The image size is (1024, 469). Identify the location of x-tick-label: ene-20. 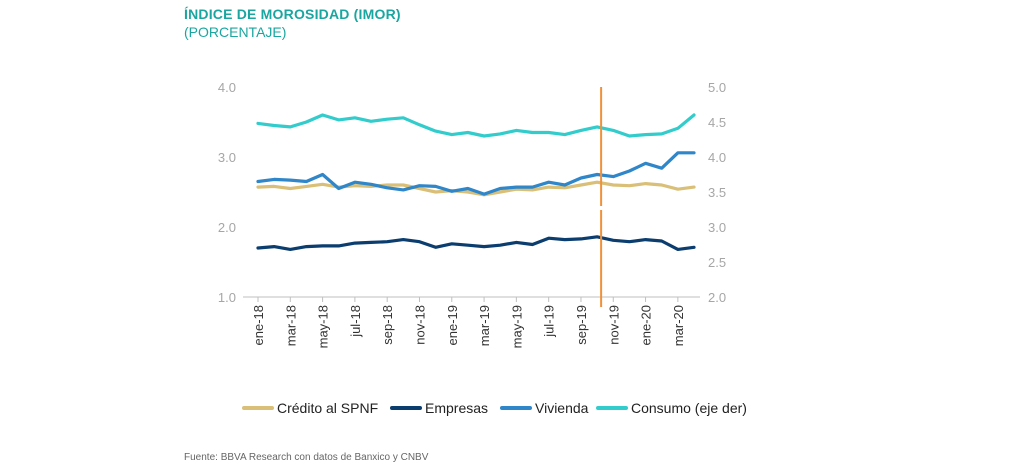
(646, 325).